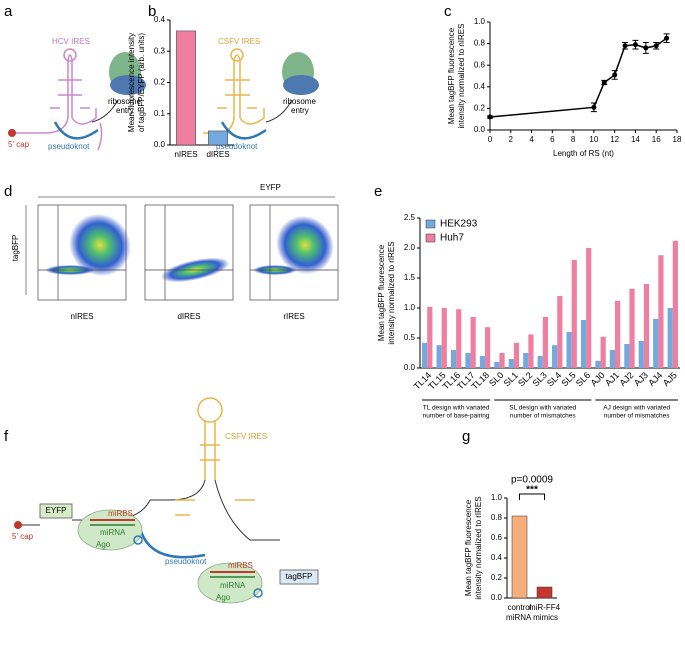  Describe the element at coordinates (71, 41) in the screenshot. I see `label: HCV IRES` at that location.